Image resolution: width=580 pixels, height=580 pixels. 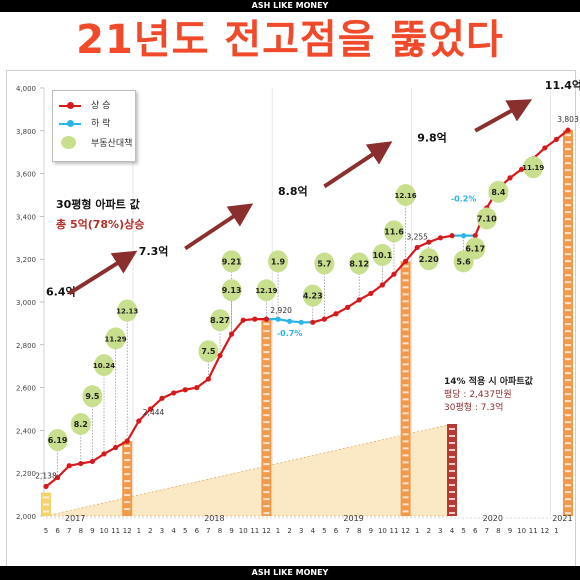 What do you see at coordinates (432, 138) in the screenshot?
I see `price-callout: 9.8억` at bounding box center [432, 138].